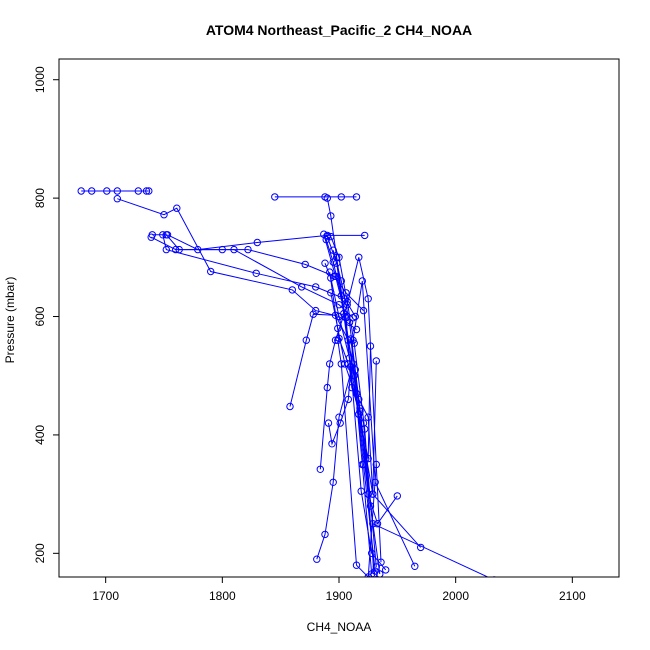  What do you see at coordinates (40, 316) in the screenshot?
I see `y-tick-label: 600` at bounding box center [40, 316].